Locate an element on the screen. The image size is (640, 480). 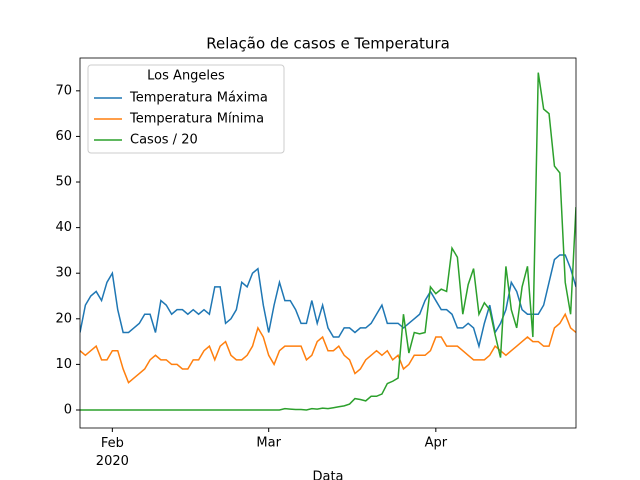
legend-label: Casos / 20 is located at coordinates (164, 140).